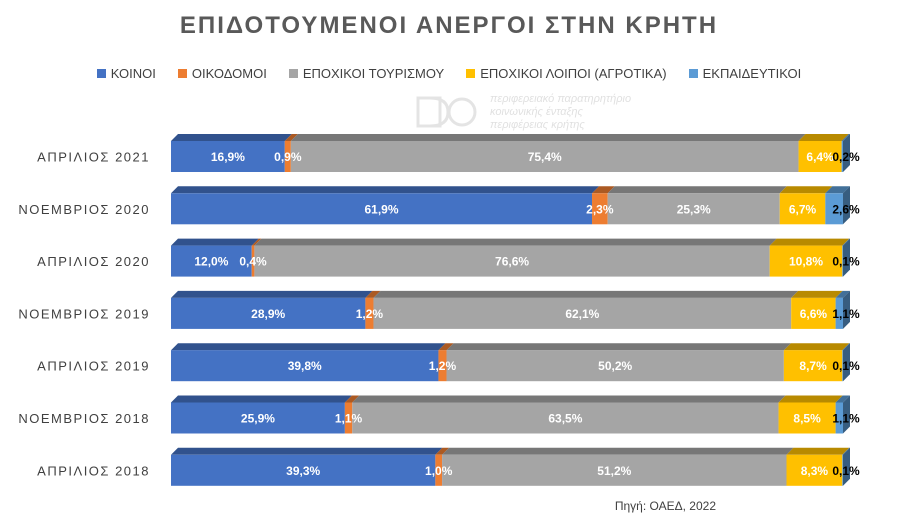 This screenshot has width=898, height=523. I want to click on data-label: 8,5%, so click(807, 419).